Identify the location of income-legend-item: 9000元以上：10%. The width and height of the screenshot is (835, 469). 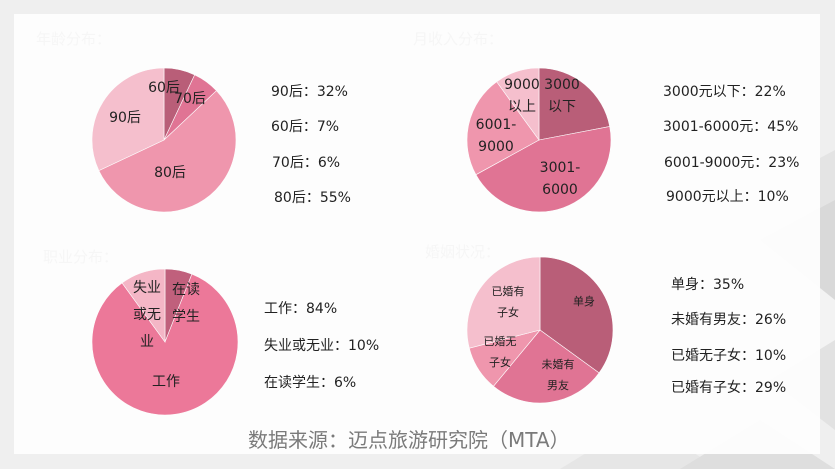
(727, 197).